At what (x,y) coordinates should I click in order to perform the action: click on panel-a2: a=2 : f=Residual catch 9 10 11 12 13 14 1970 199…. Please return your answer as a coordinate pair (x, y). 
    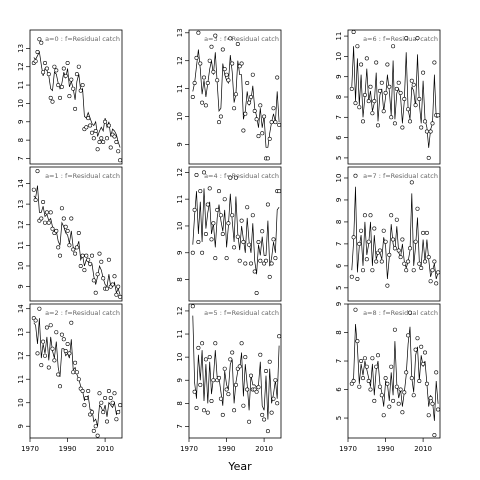
    Looking at the image, I should click on (70, 378).